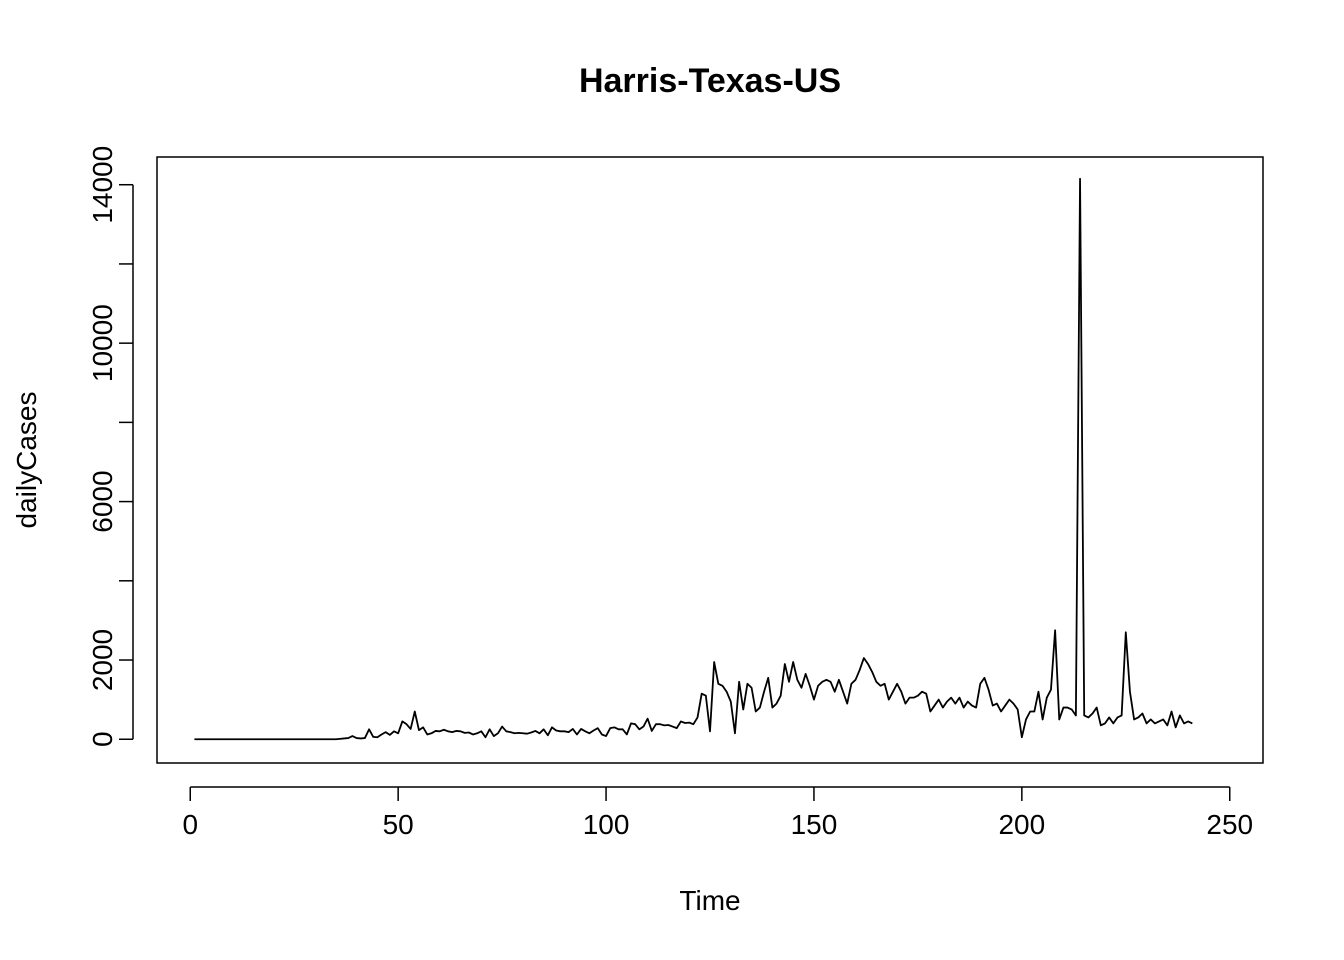 The image size is (1344, 960). Describe the element at coordinates (26, 460) in the screenshot. I see `y-axis-label: dailyCases` at that location.